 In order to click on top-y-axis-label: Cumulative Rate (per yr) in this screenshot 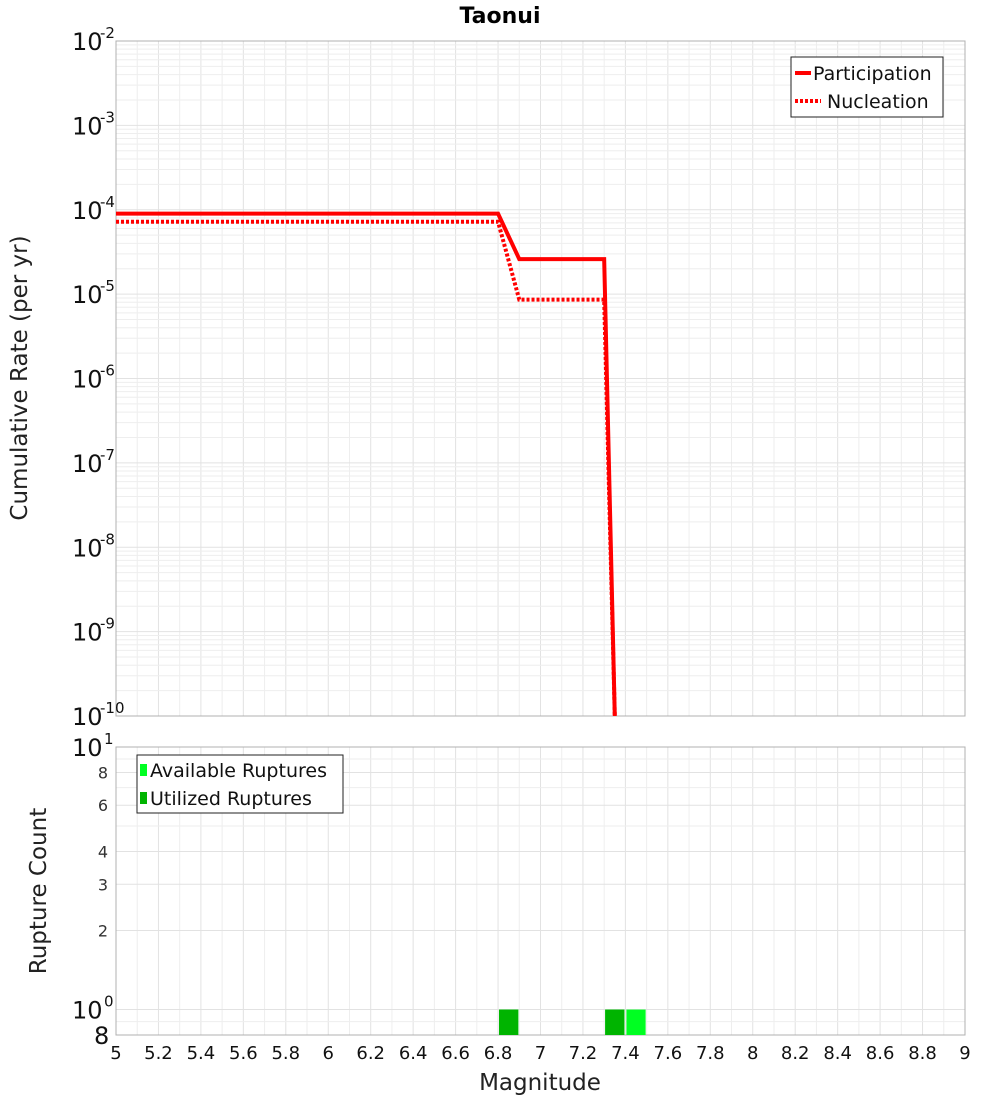, I will do `click(20, 377)`.